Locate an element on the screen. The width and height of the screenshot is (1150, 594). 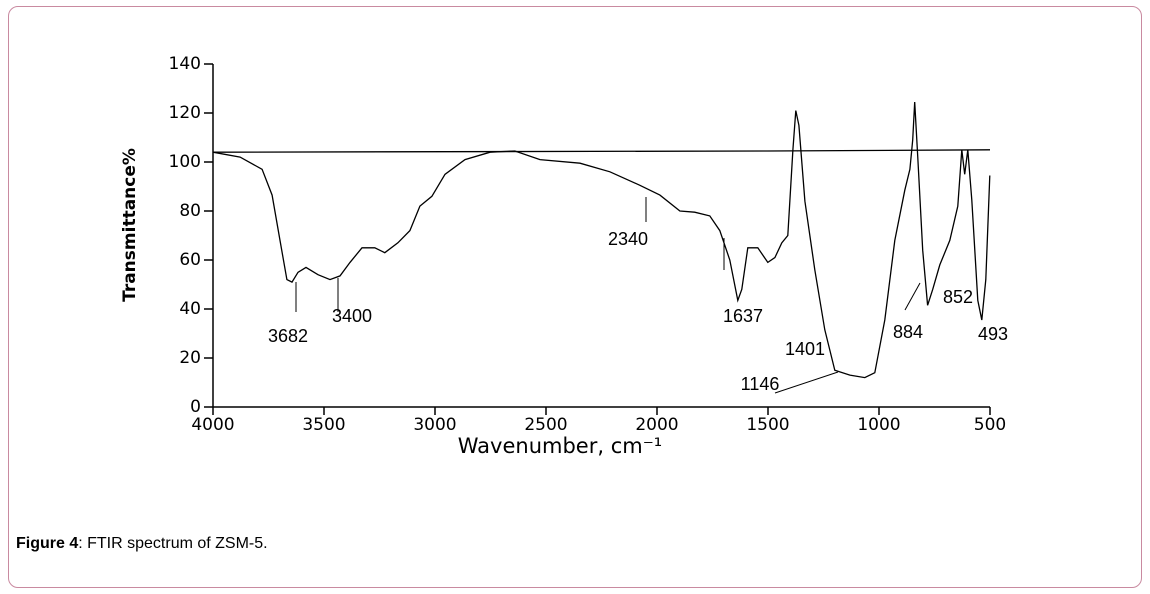
peak-annotation: 3682 is located at coordinates (288, 336).